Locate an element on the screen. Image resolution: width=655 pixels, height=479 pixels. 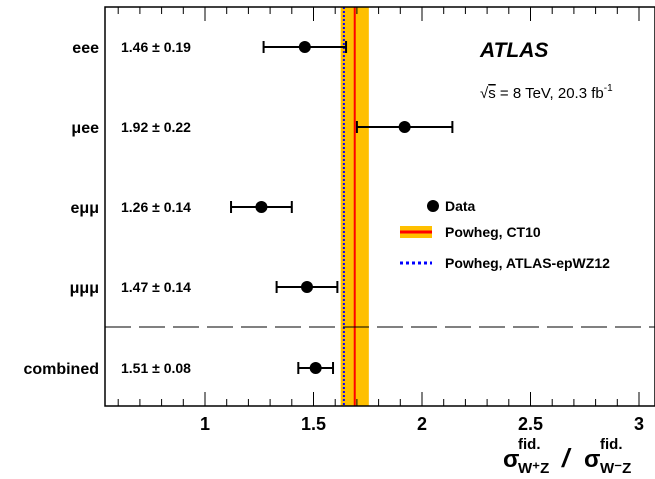
x-tick-label: 2.5 is located at coordinates (530, 424).